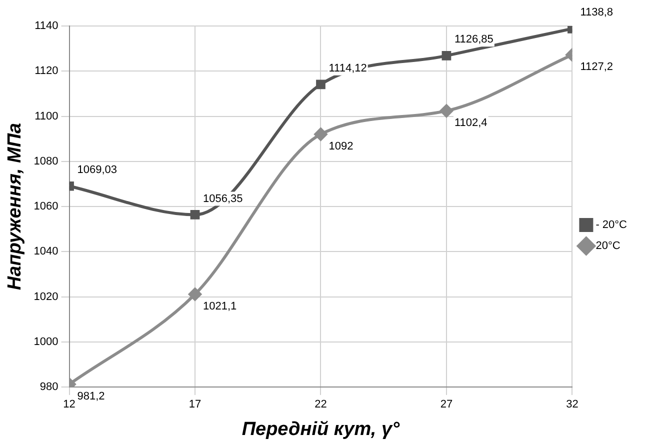 The height and width of the screenshot is (445, 647). I want to click on y-tick-label: 1080, so click(46, 161).